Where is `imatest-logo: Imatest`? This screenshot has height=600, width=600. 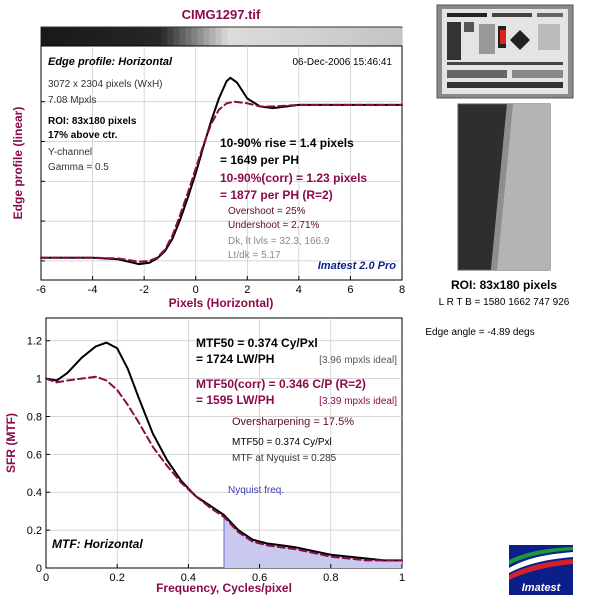 imatest-logo: Imatest is located at coordinates (541, 570).